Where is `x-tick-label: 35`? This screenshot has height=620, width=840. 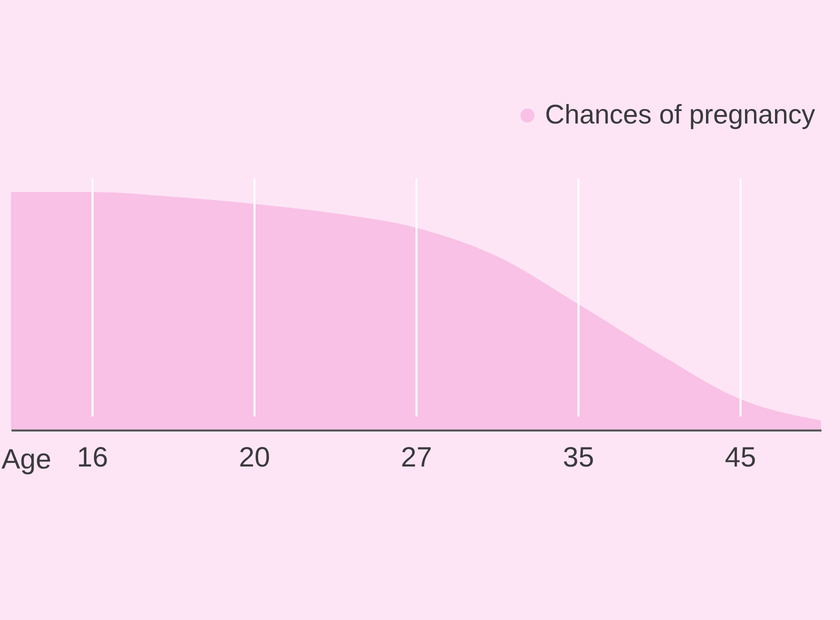
x-tick-label: 35 is located at coordinates (578, 457).